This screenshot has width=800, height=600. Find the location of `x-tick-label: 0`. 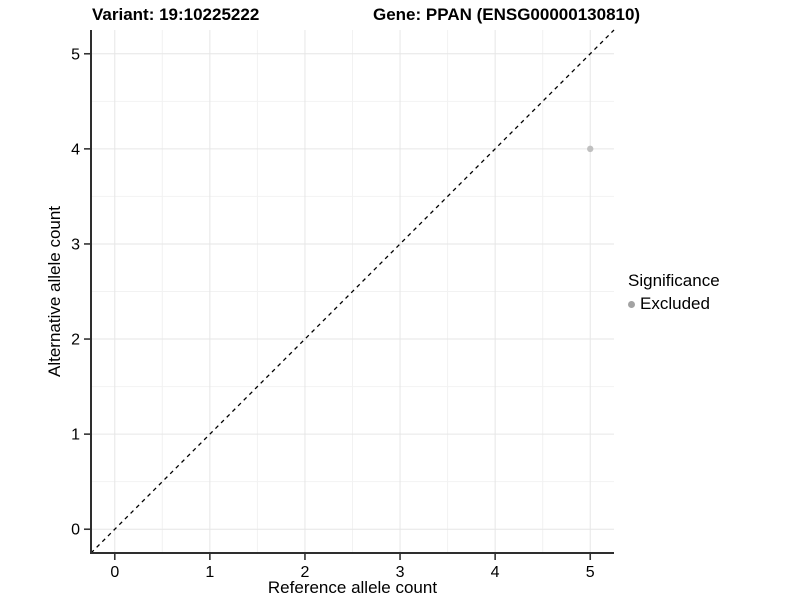

x-tick-label: 0 is located at coordinates (114, 572).